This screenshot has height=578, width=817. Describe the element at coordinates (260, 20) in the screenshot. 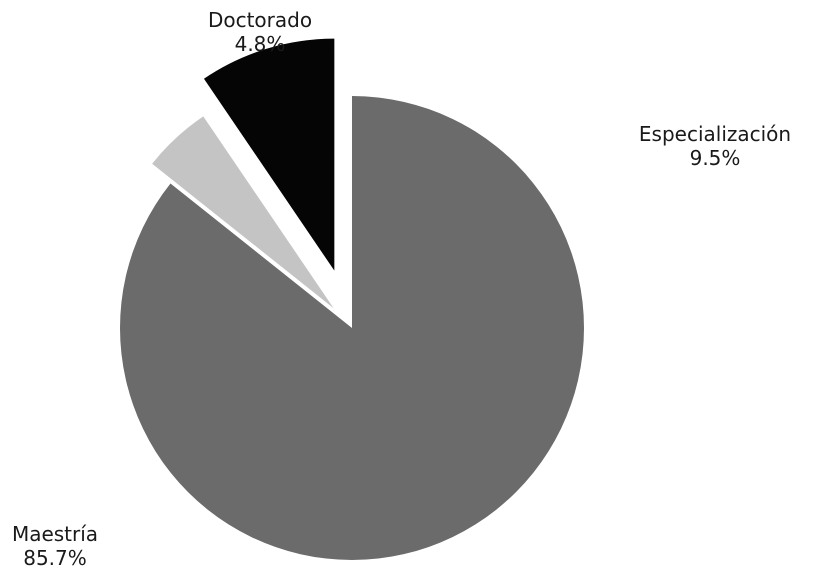

I see `doctorado-label-name: Doctorado` at that location.